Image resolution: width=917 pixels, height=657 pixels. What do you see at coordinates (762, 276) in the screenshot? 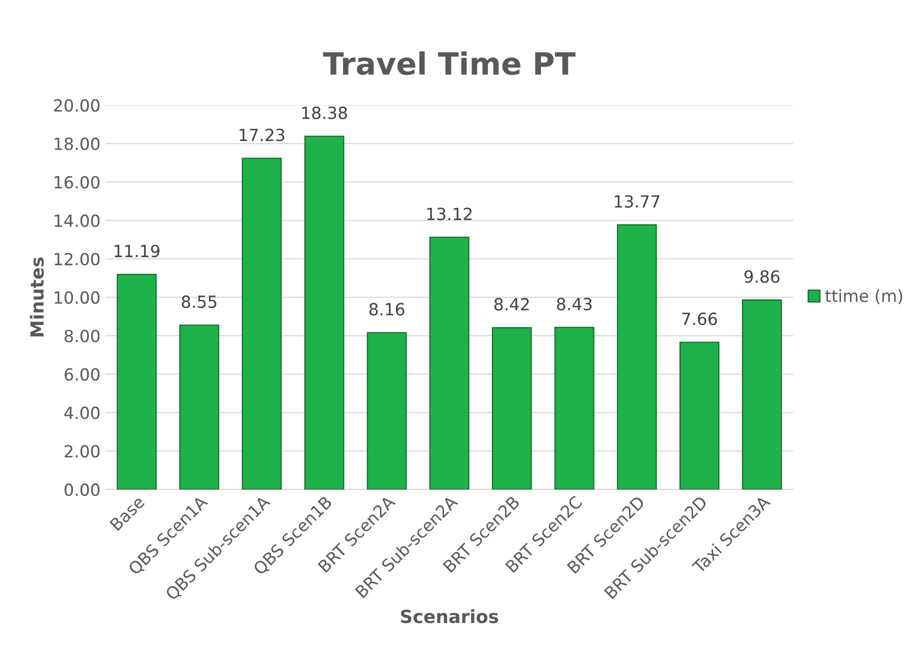
I see `text: 9.86` at bounding box center [762, 276].